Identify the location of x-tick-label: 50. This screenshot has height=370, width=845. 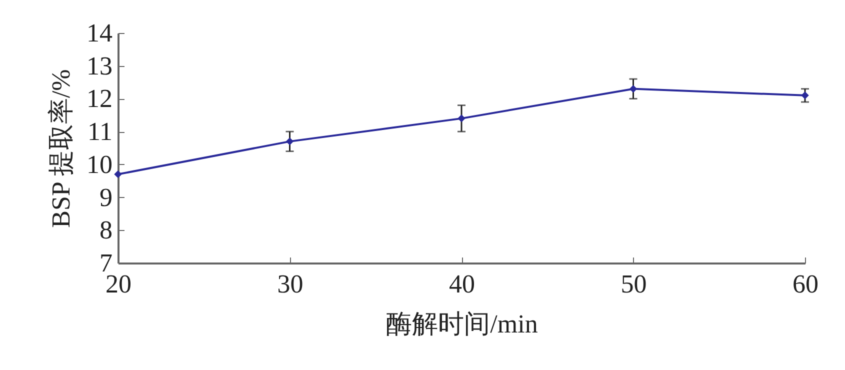
(633, 284).